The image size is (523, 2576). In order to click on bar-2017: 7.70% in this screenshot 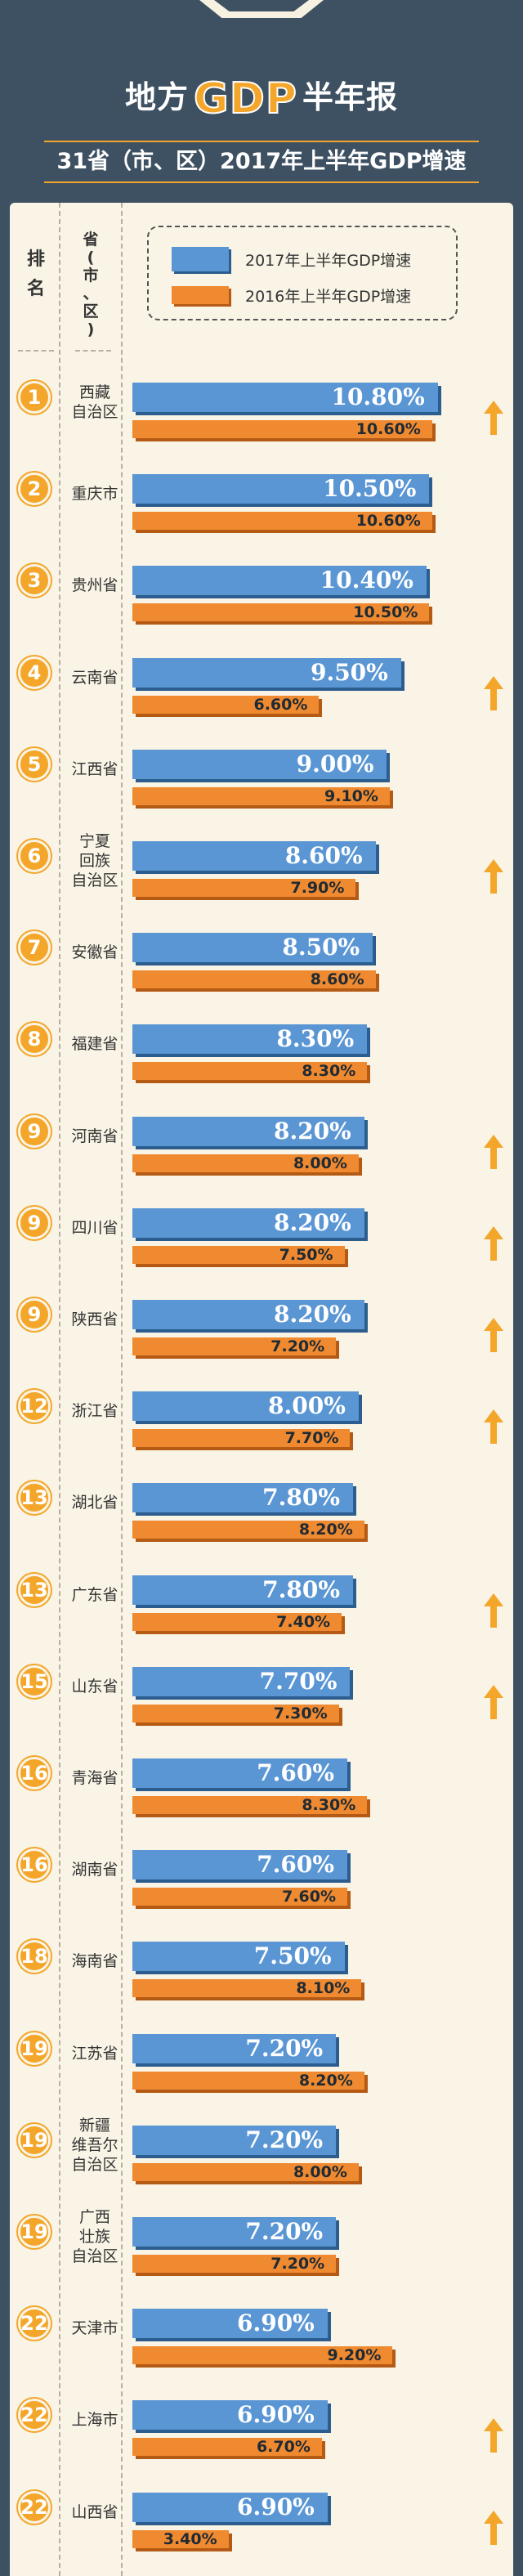, I will do `click(241, 1681)`.